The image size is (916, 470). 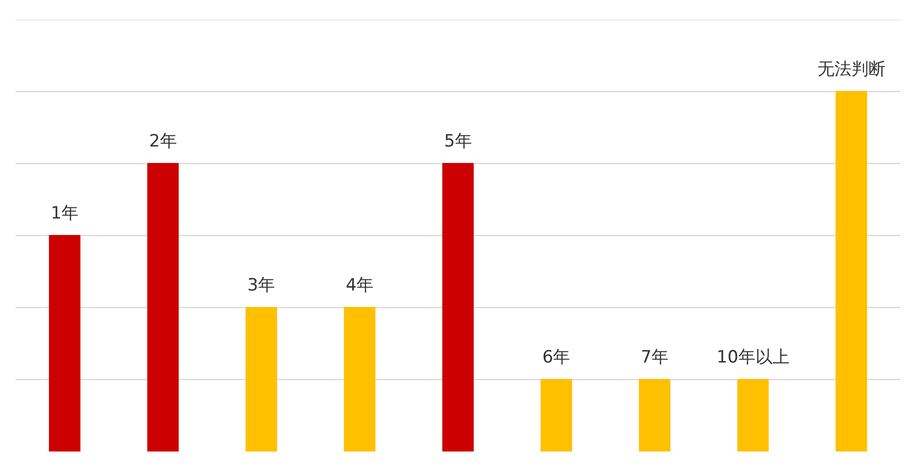 What do you see at coordinates (654, 358) in the screenshot?
I see `x-tick-label: 7年` at bounding box center [654, 358].